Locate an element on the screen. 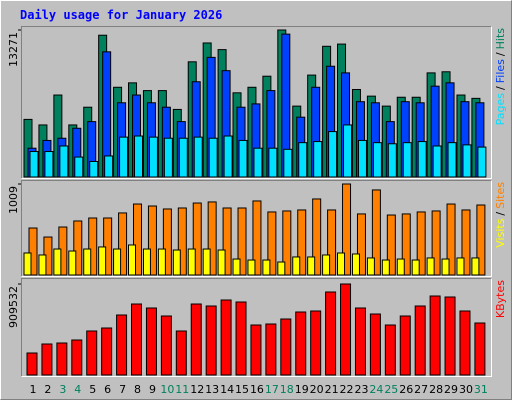 Image resolution: width=512 pixels, height=400 pixels. x-tick-label: 22 is located at coordinates (347, 389).